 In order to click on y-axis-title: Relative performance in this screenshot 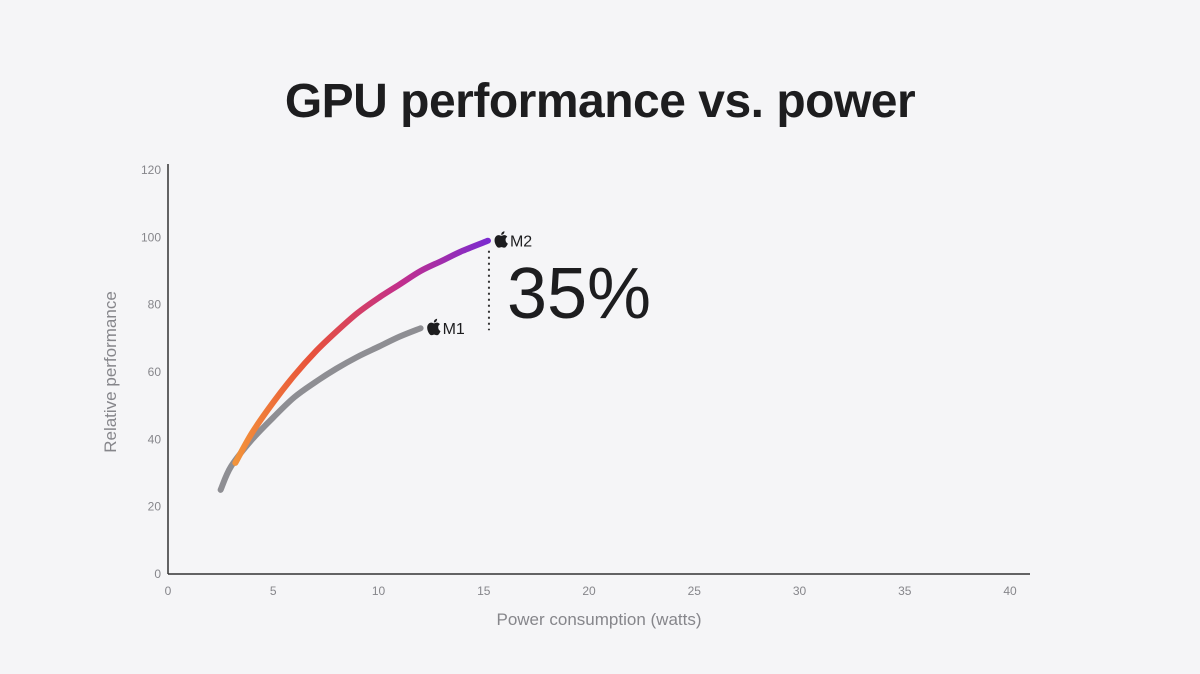, I will do `click(110, 372)`.